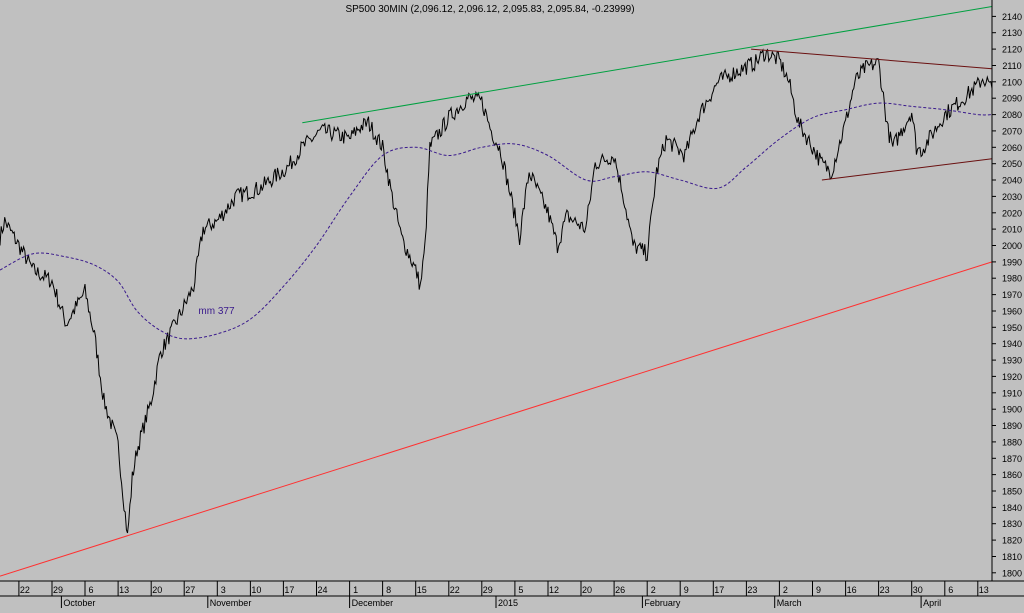  I want to click on ma-label: mm 377, so click(216, 311).